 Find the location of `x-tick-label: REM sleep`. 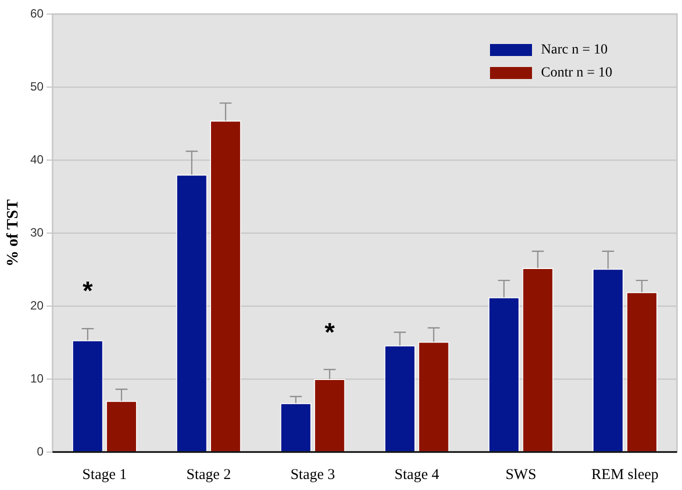

x-tick-label: REM sleep is located at coordinates (624, 474).